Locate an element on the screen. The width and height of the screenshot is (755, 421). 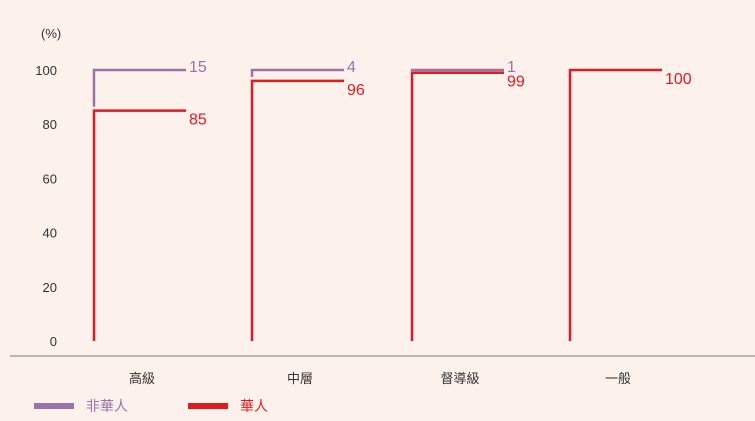
value-labels: 15 85 4 96 199 100 is located at coordinates (440, 94).